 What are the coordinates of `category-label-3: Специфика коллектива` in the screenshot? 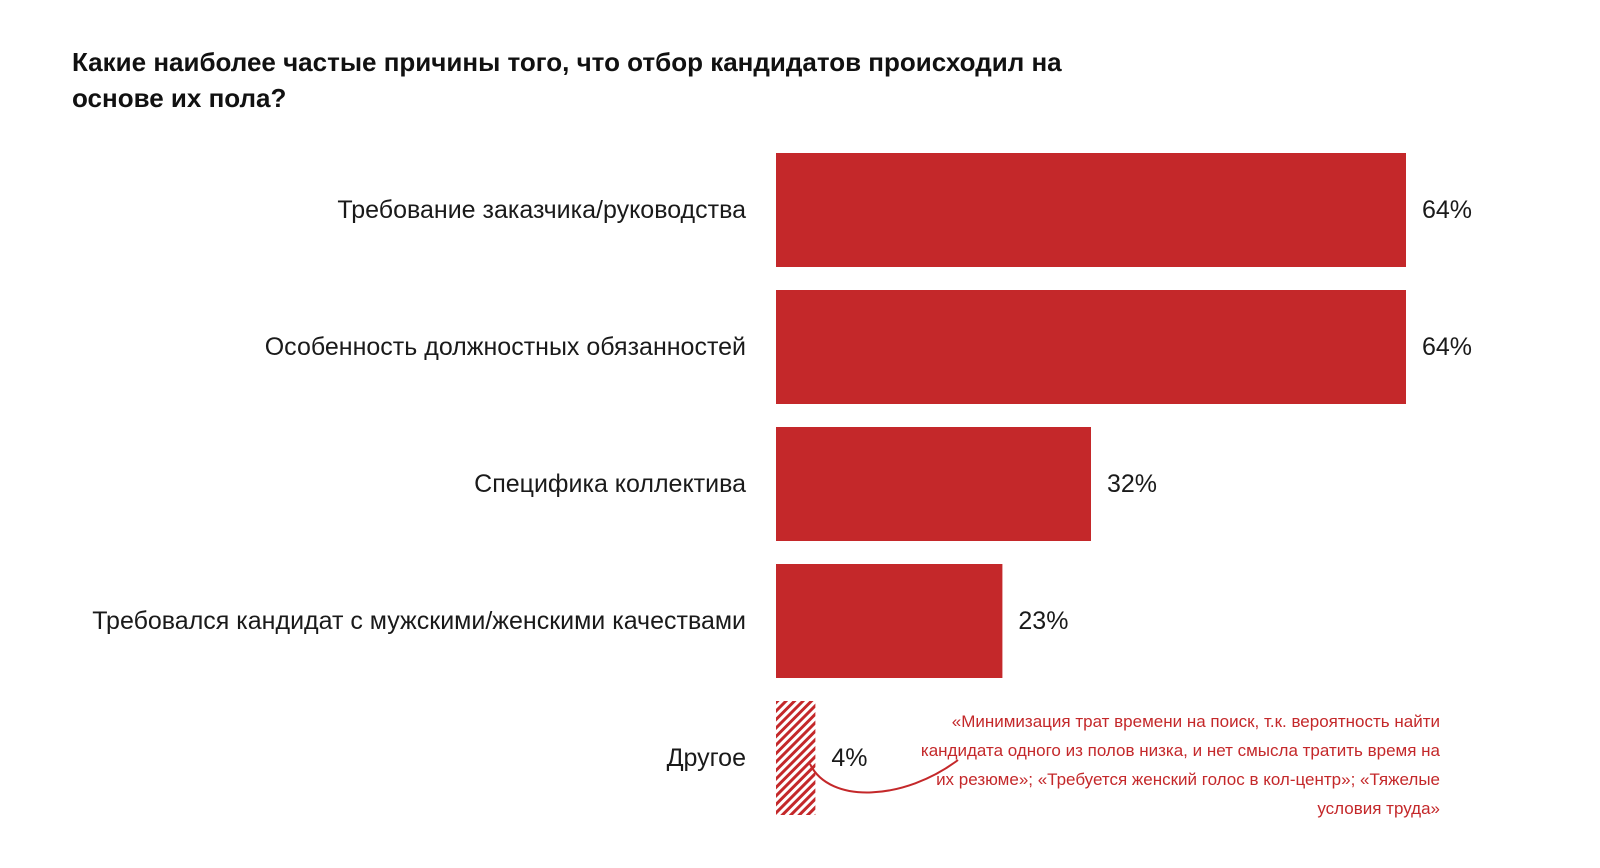 It's located at (610, 484).